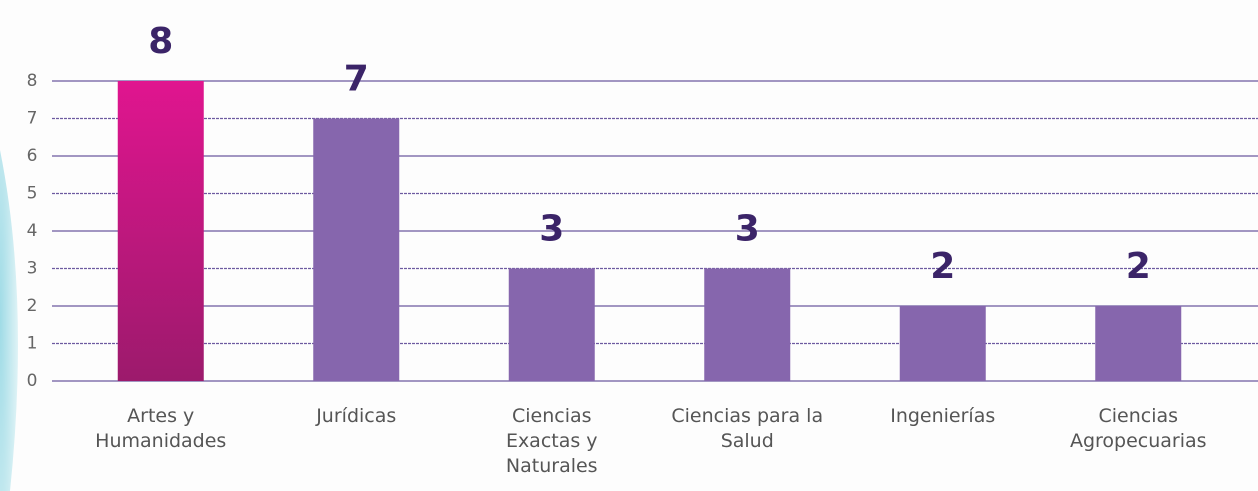 Image resolution: width=1258 pixels, height=491 pixels. I want to click on decoration, so click(9, 320).